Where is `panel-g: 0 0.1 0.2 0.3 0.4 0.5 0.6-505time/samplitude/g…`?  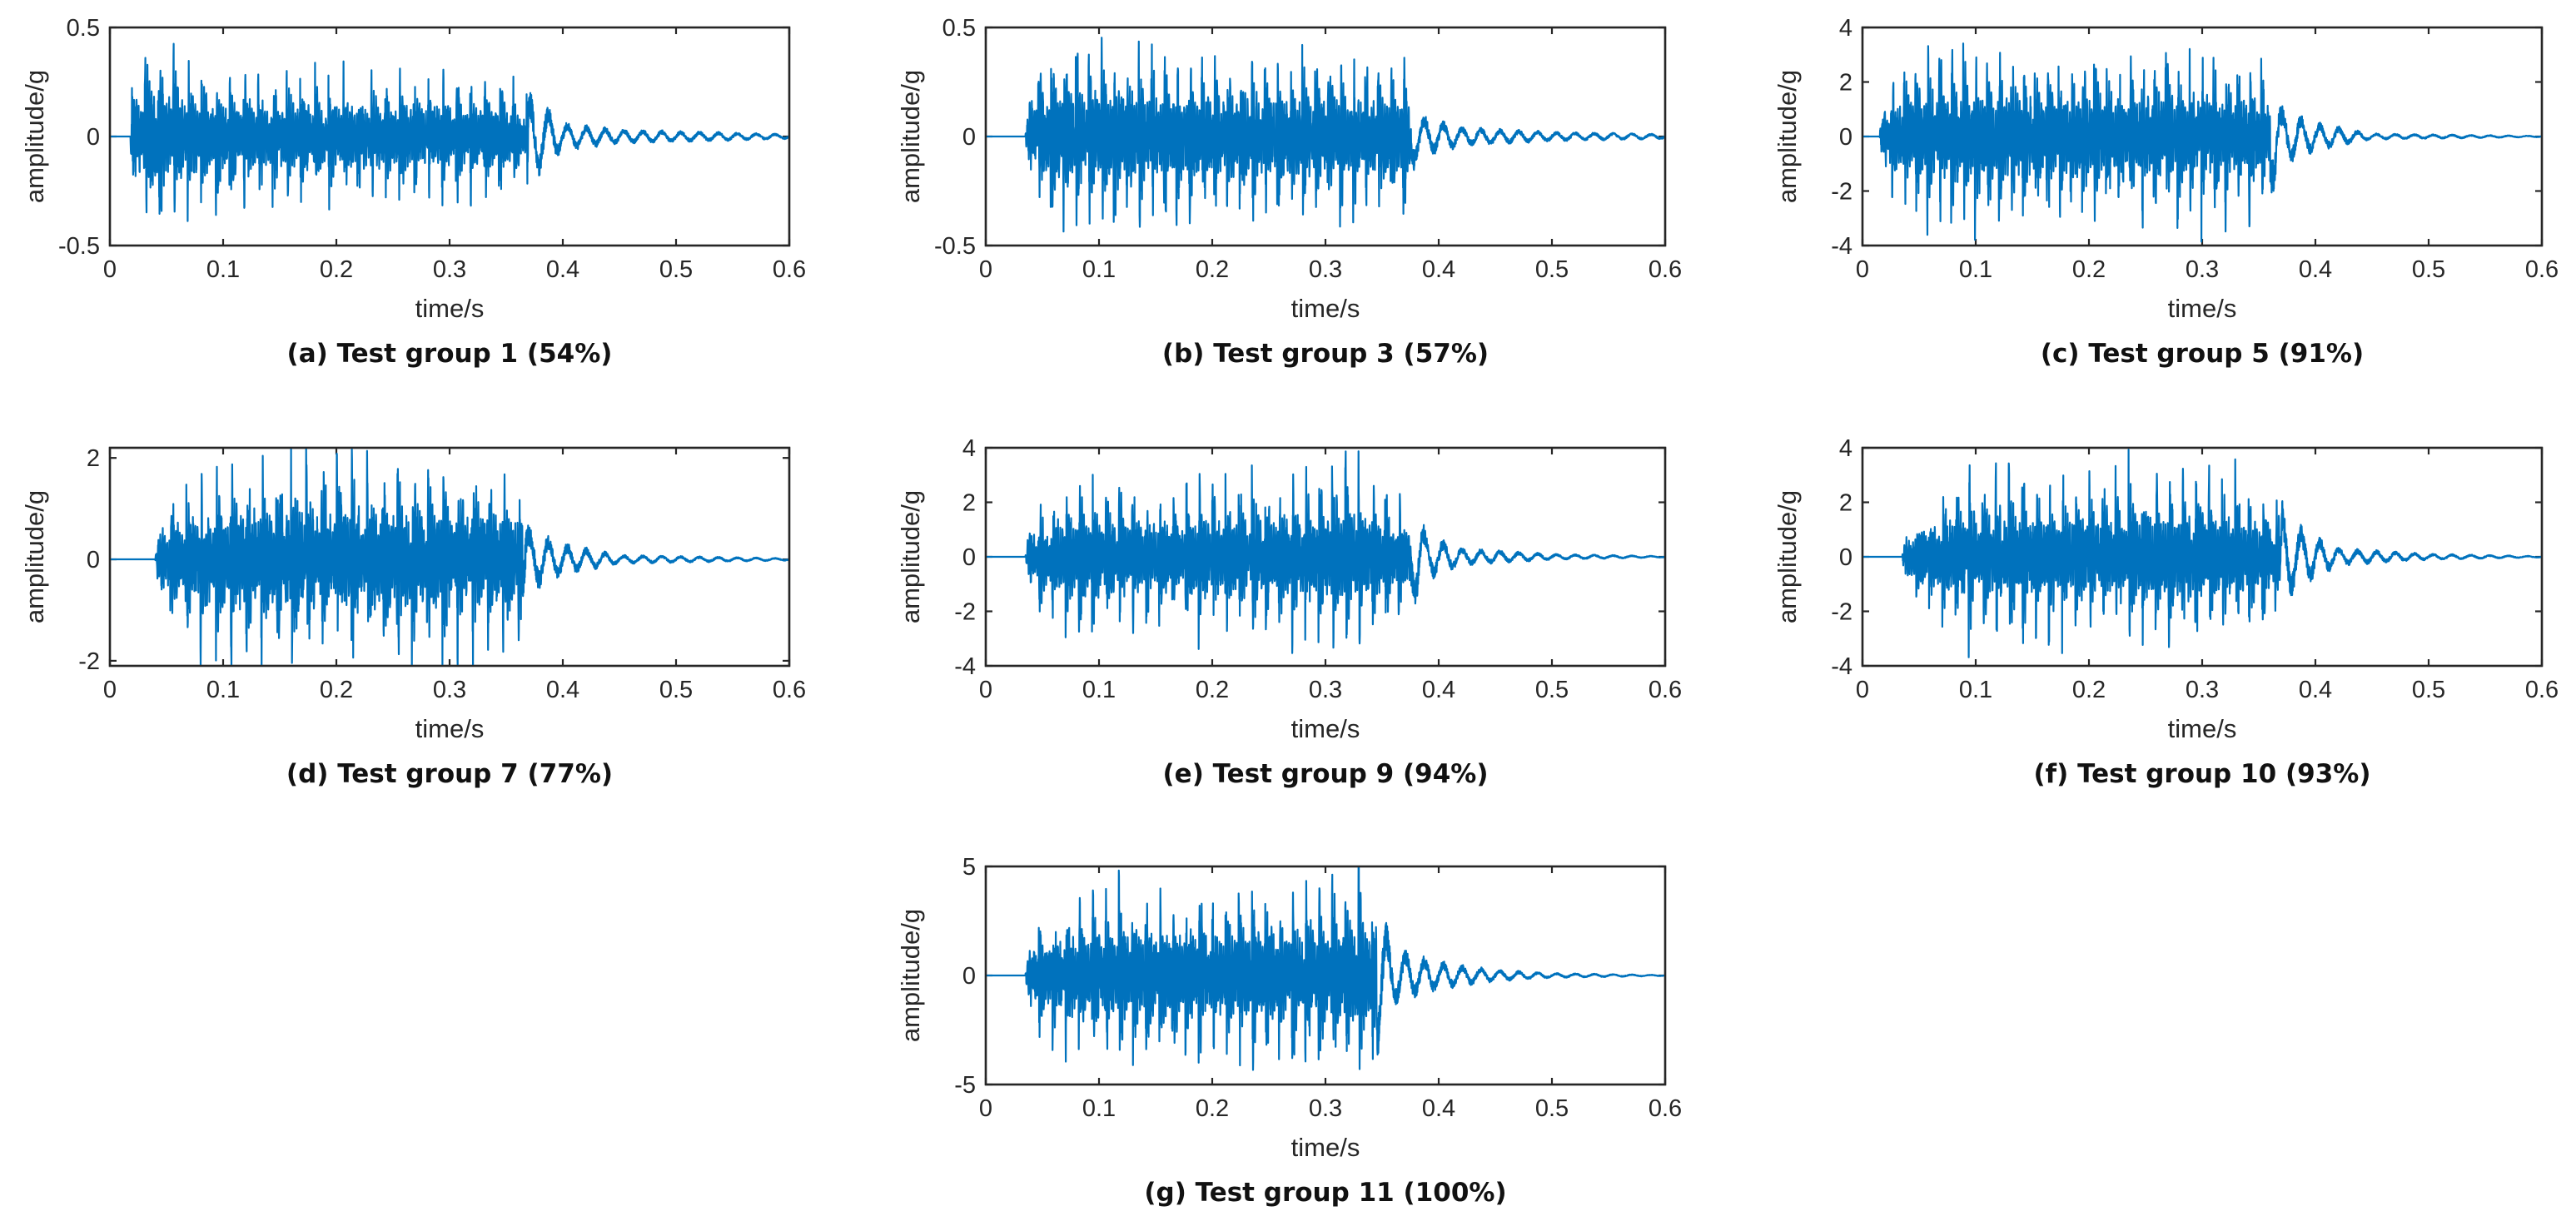
panel-g: 0 0.1 0.2 0.3 0.4 0.5 0.6-505time/samplitude/g… is located at coordinates (1289, 1031).